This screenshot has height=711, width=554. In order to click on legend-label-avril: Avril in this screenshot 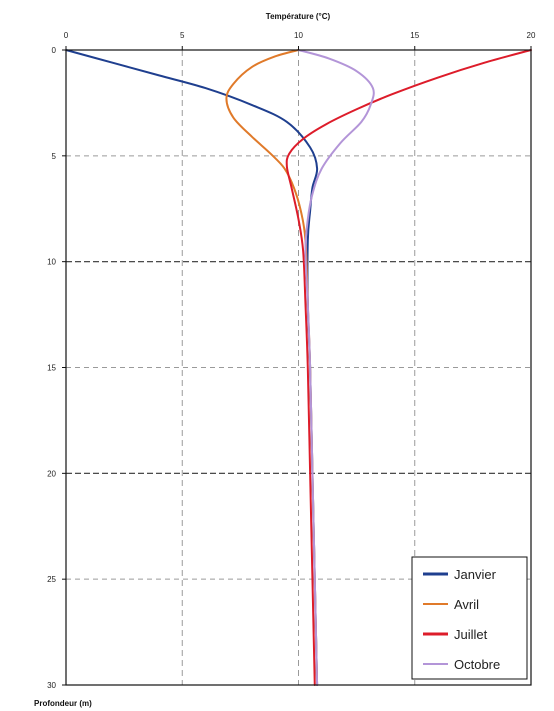, I will do `click(466, 604)`.